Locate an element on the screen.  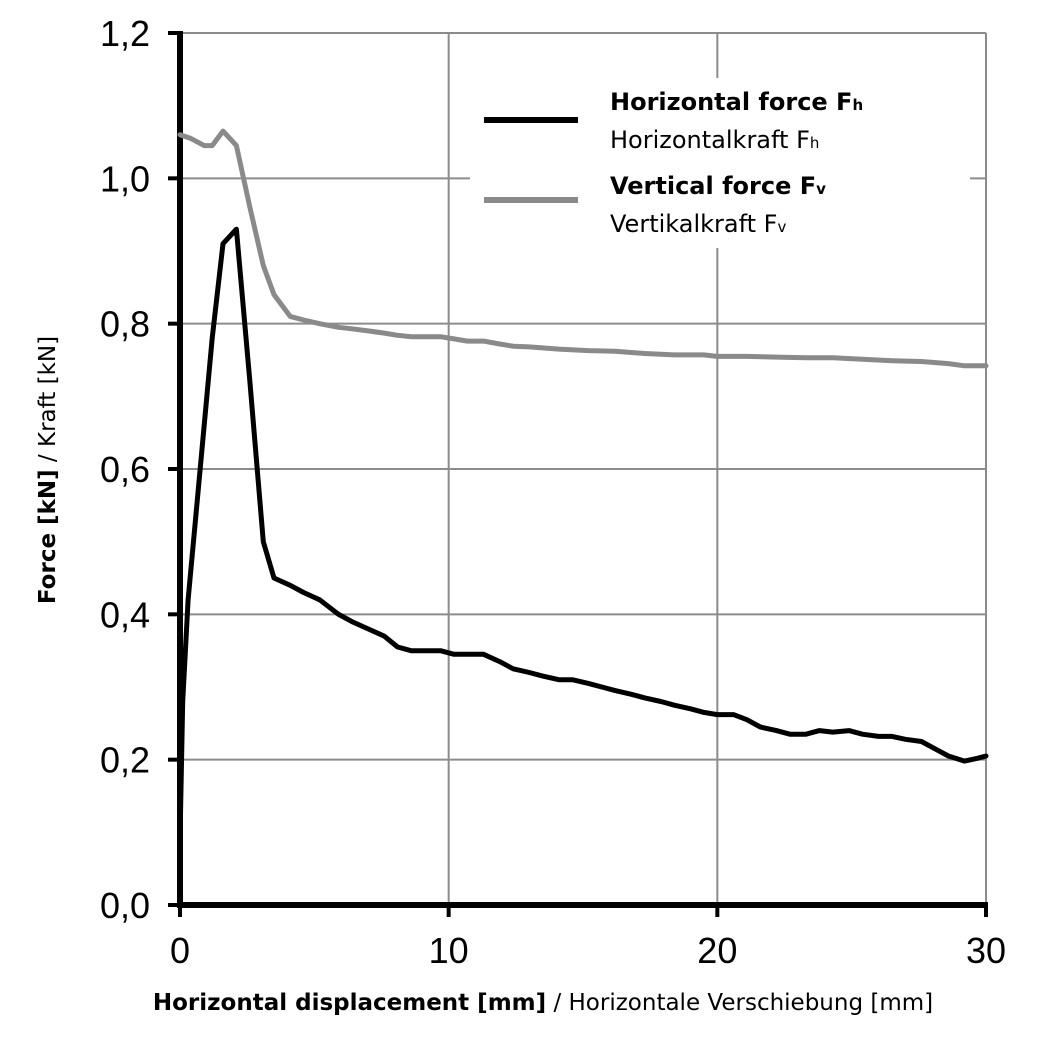
y-tick-label-1: 0,2 is located at coordinates (125, 760).